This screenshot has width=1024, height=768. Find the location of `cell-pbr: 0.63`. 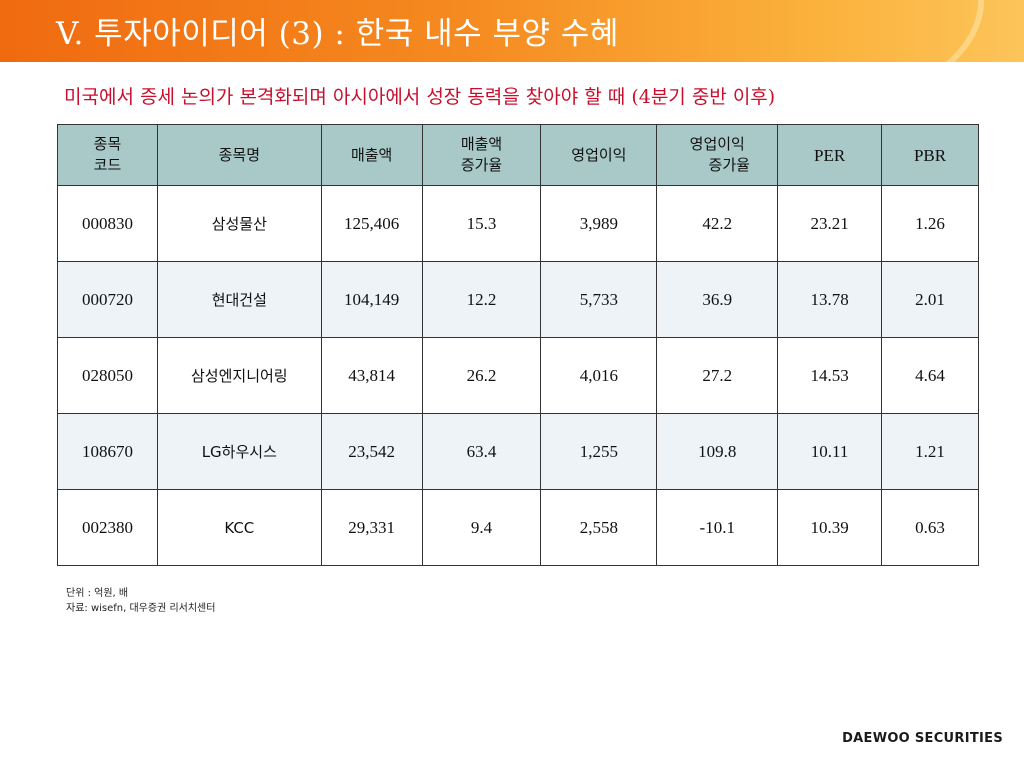

cell-pbr: 0.63 is located at coordinates (930, 527).